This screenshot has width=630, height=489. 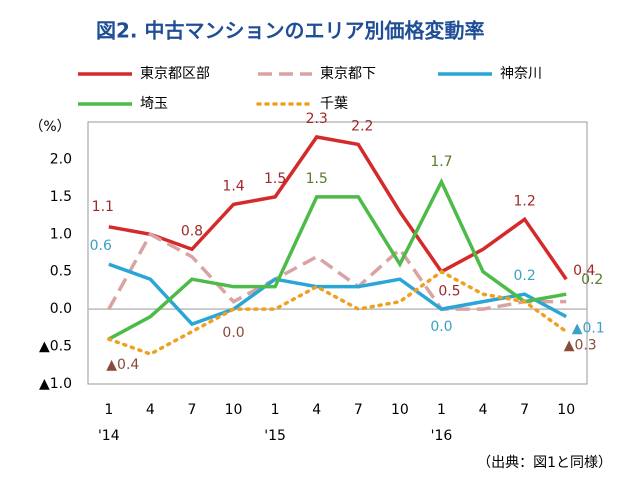 What do you see at coordinates (290, 31) in the screenshot?
I see `chart-title: 図2. 中古マンションのエリア別価格変動率` at bounding box center [290, 31].